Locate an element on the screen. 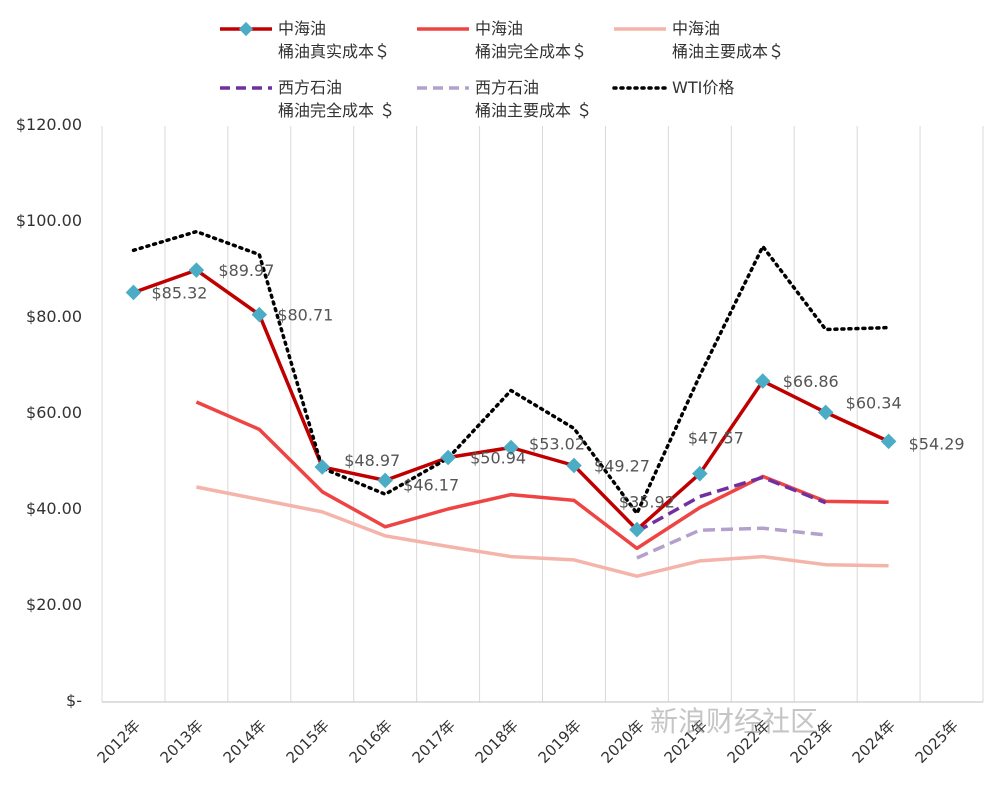 The image size is (1007, 788). y-tick-label: $60.00 is located at coordinates (54, 412).